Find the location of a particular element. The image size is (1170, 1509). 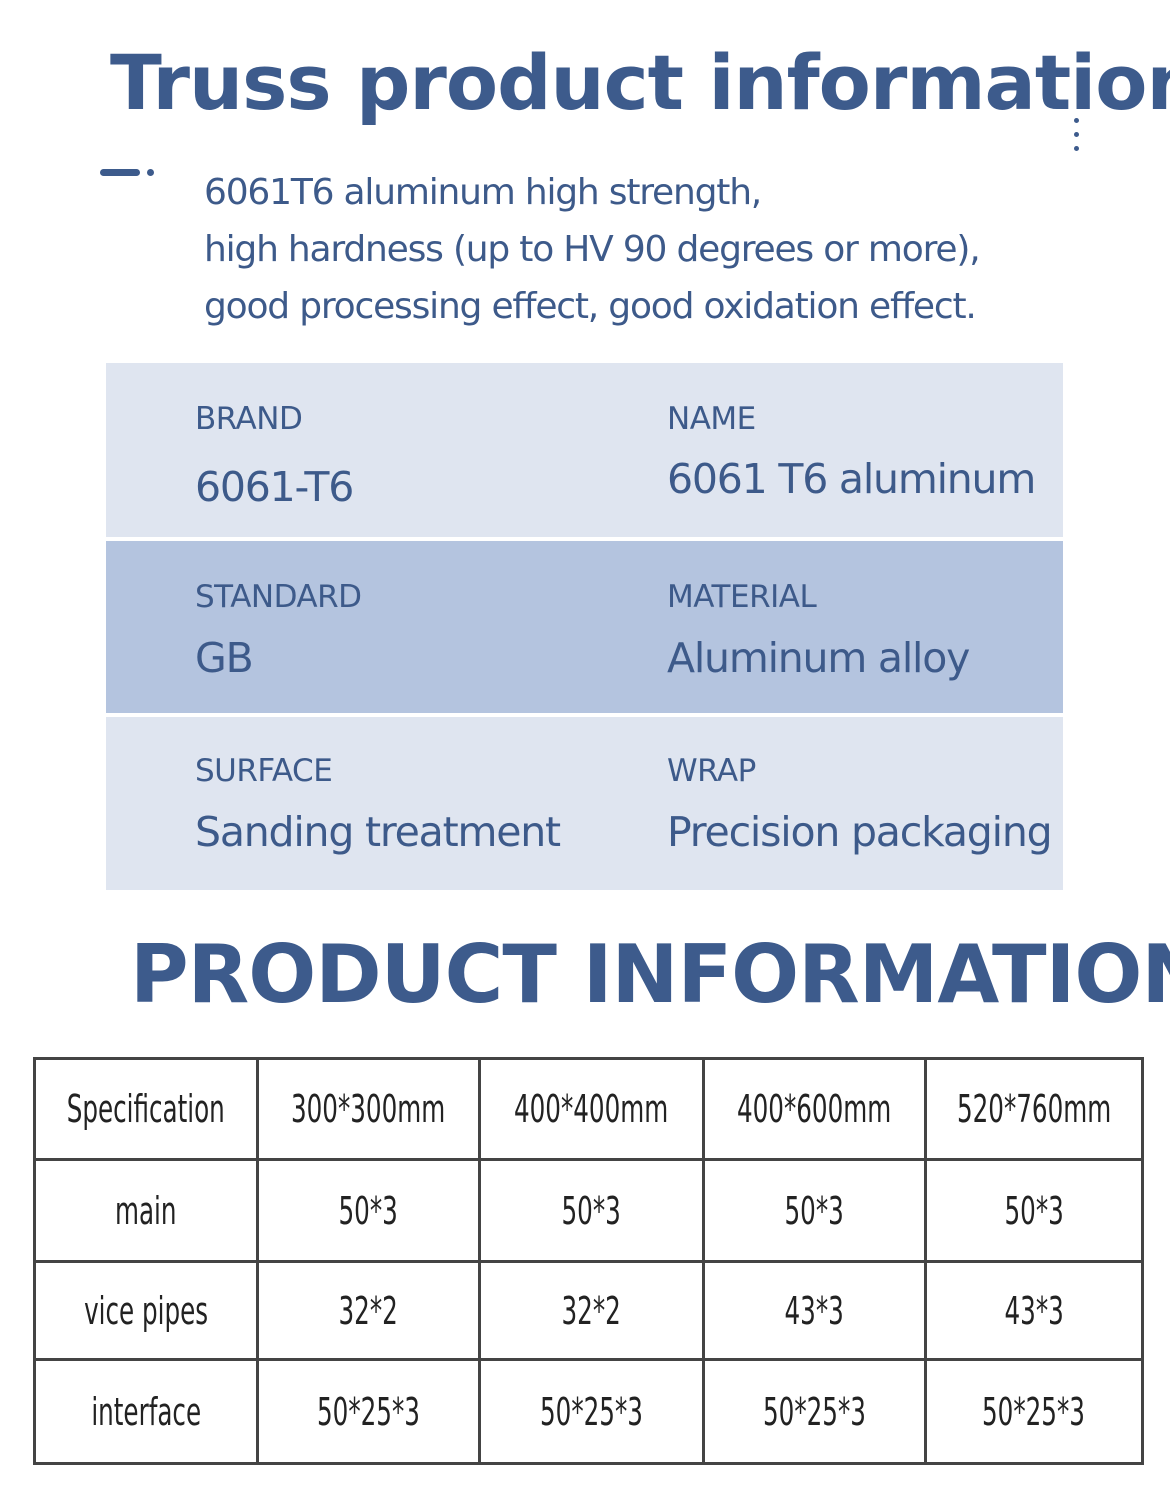

surface-value: Sanding treatment is located at coordinates (378, 832).